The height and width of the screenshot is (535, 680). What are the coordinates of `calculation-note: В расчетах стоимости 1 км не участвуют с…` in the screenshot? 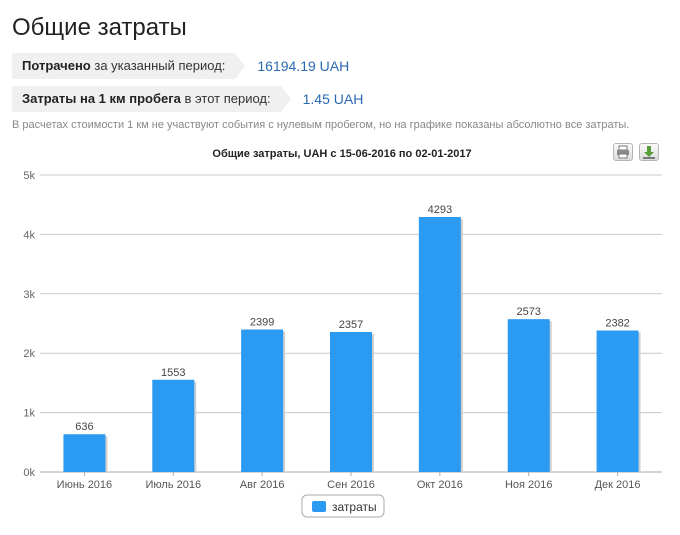 It's located at (321, 125).